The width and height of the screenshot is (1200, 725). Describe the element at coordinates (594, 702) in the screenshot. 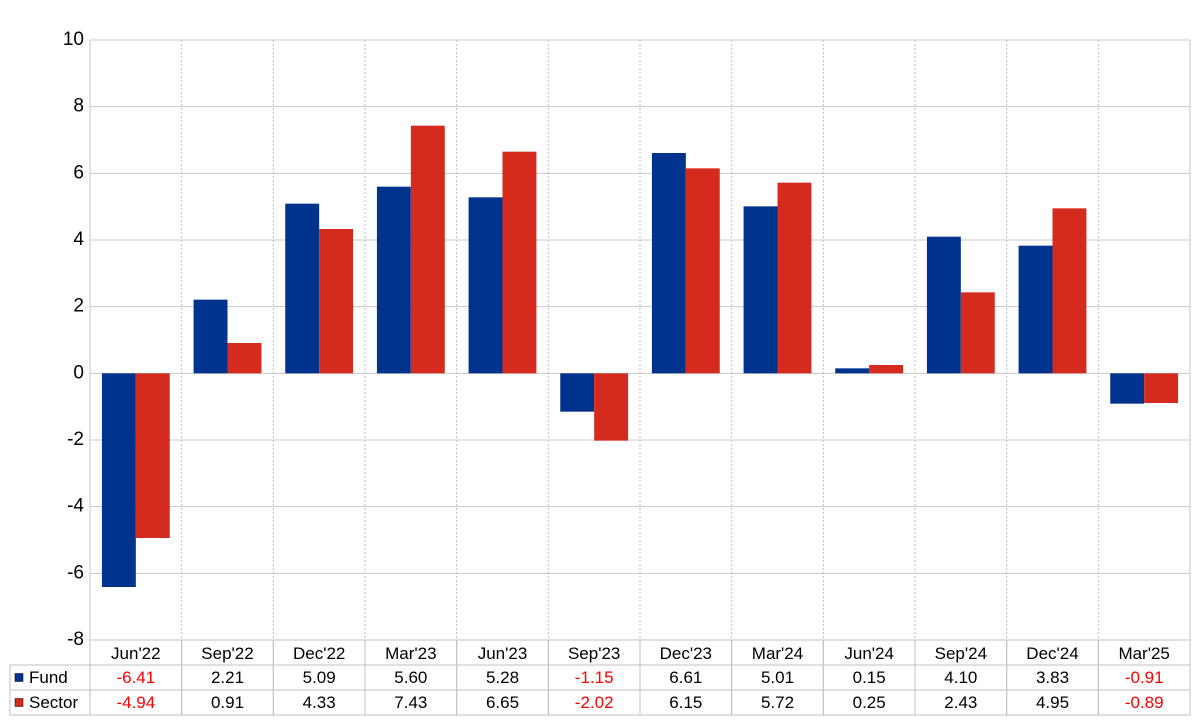

I see `value-label: -2.02` at that location.